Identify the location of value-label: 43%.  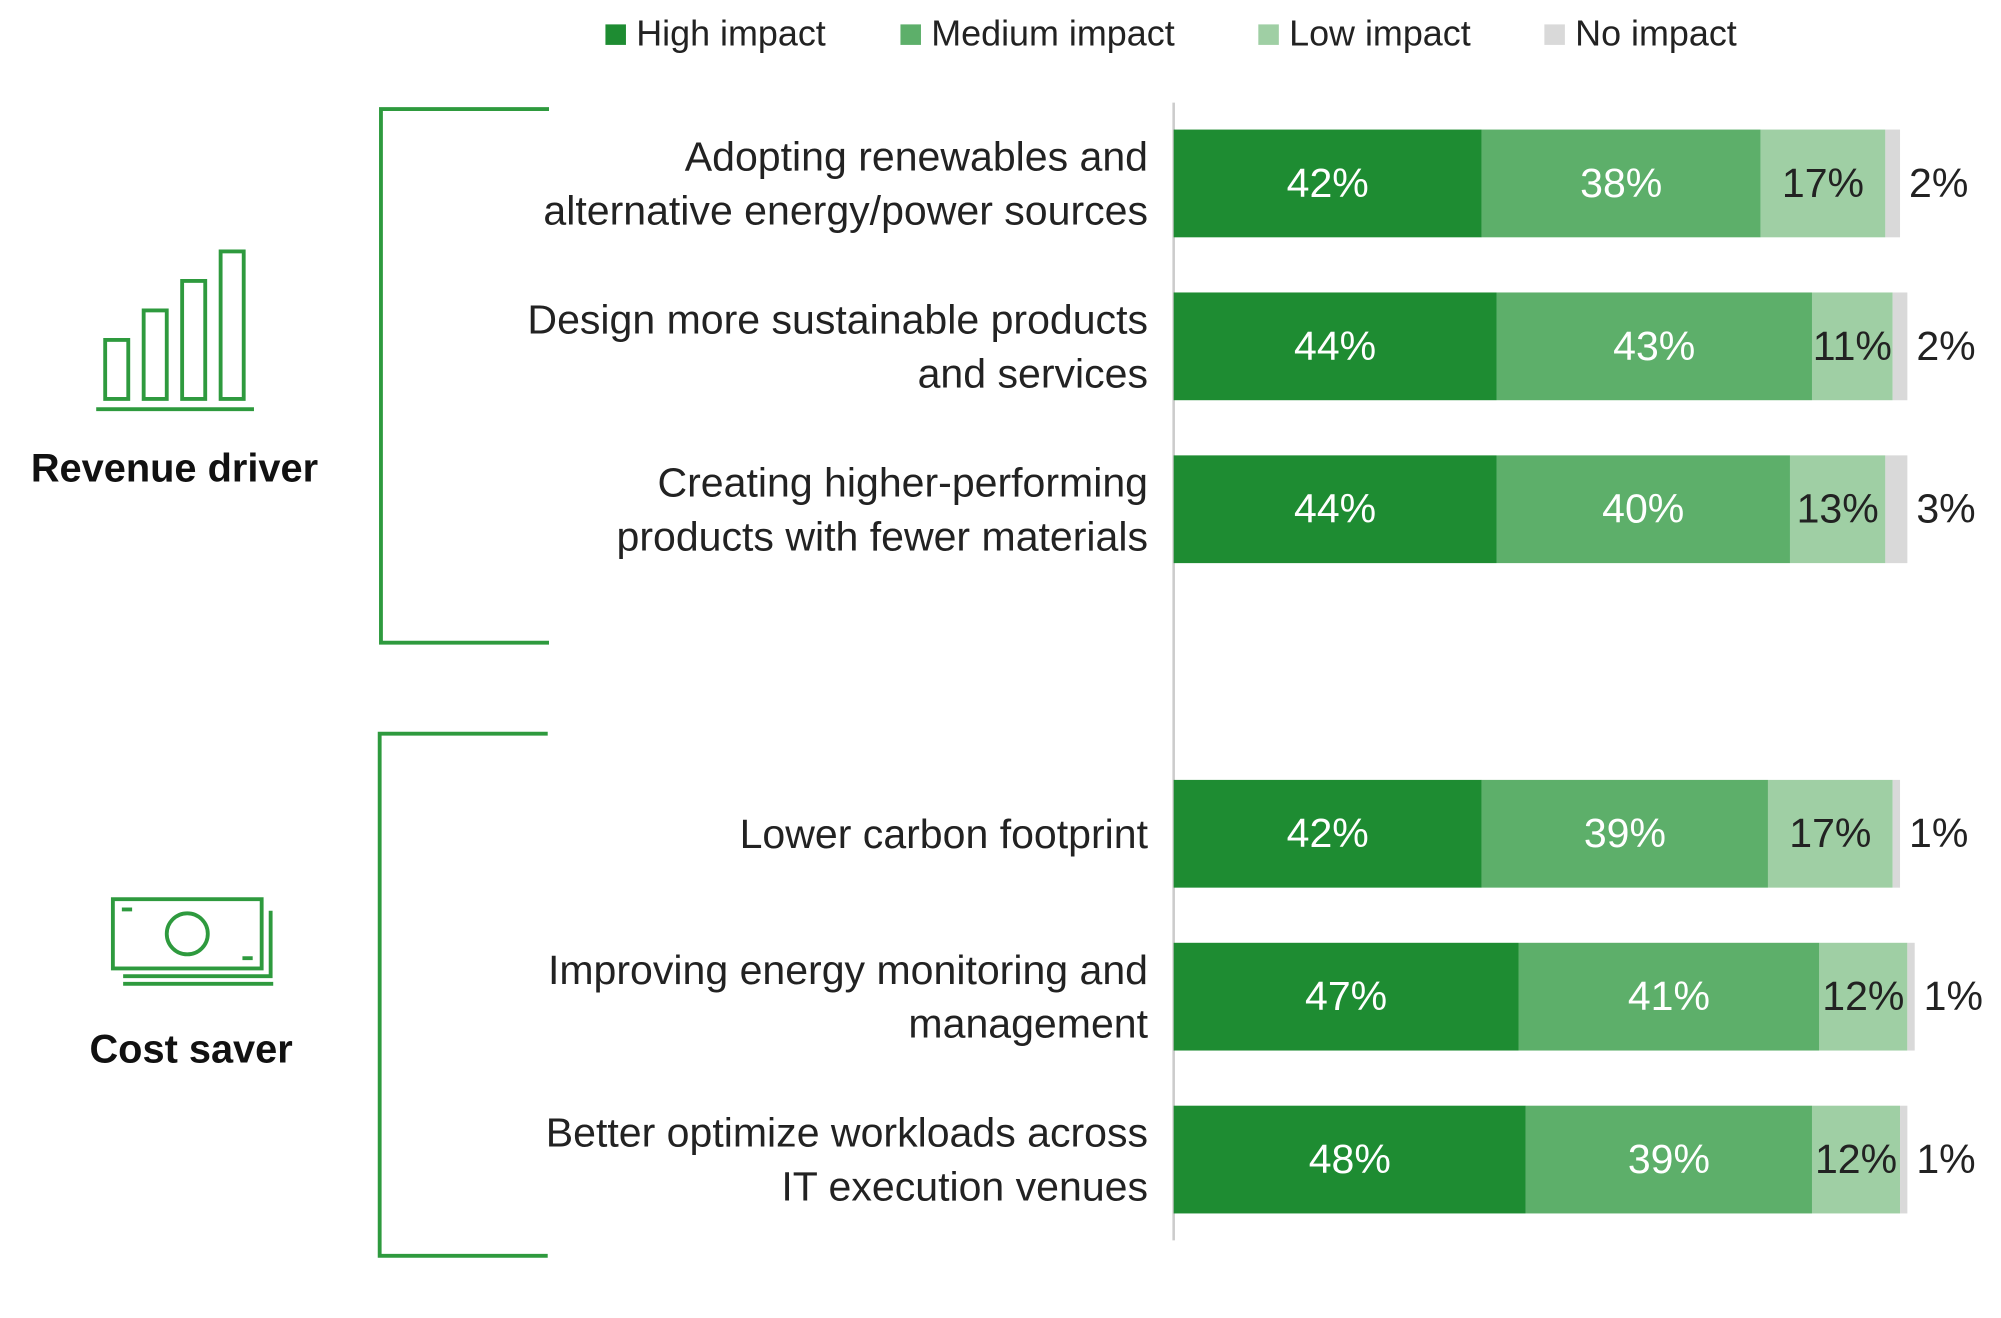
(1654, 346).